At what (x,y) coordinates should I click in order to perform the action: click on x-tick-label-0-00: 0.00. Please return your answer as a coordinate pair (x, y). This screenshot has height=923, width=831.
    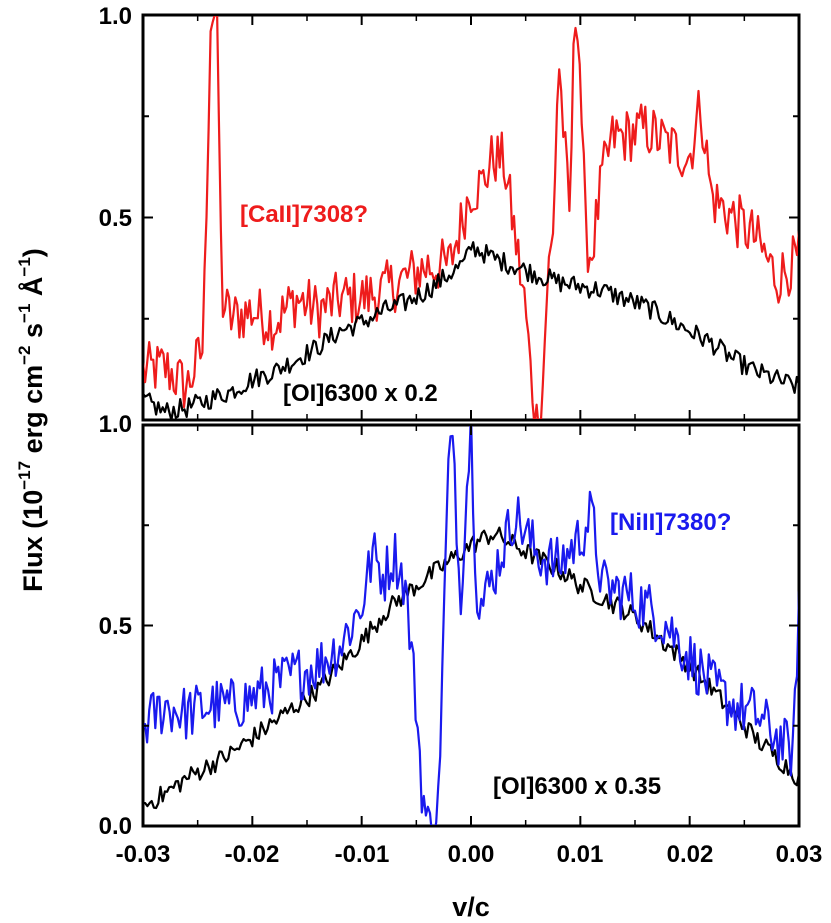
    Looking at the image, I should click on (471, 854).